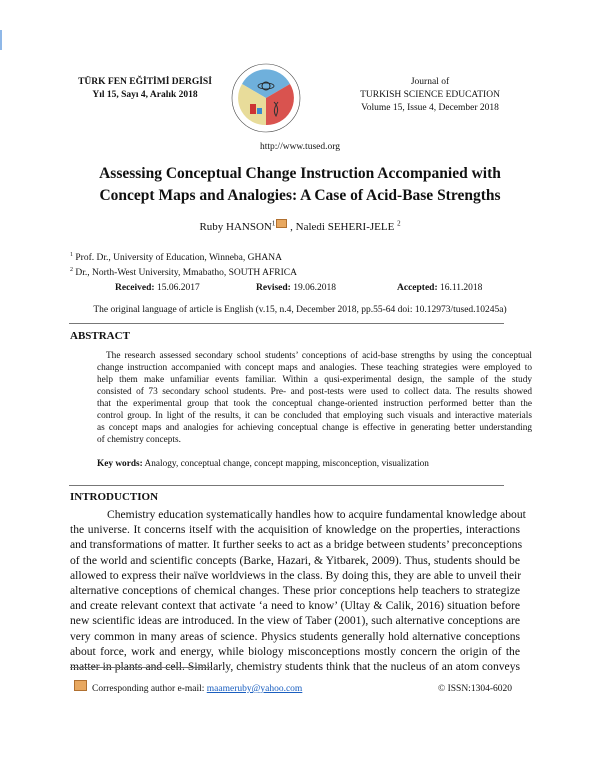 The image size is (600, 776). I want to click on affil-sup: 2, so click(71, 270).